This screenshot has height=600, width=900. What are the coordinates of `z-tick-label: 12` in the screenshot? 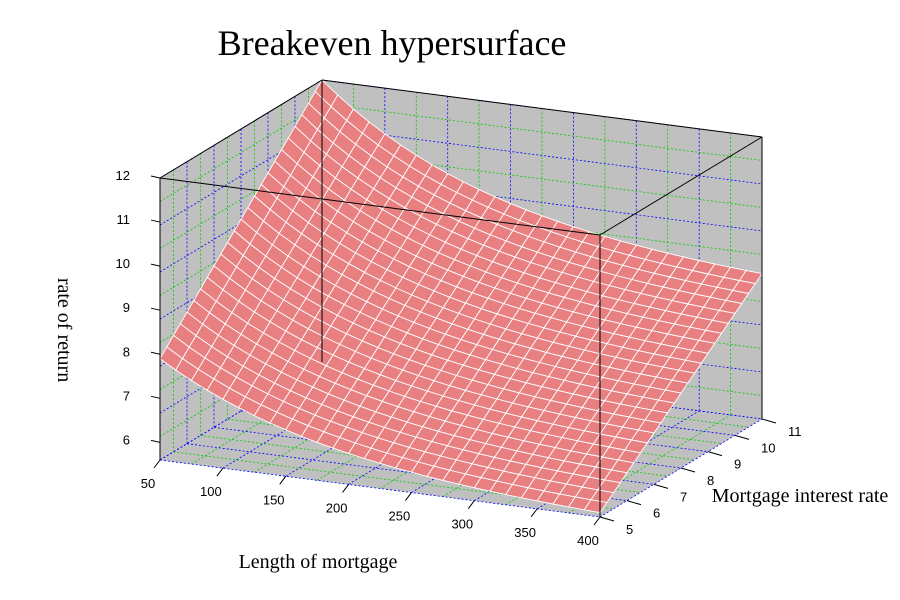 It's located at (123, 175).